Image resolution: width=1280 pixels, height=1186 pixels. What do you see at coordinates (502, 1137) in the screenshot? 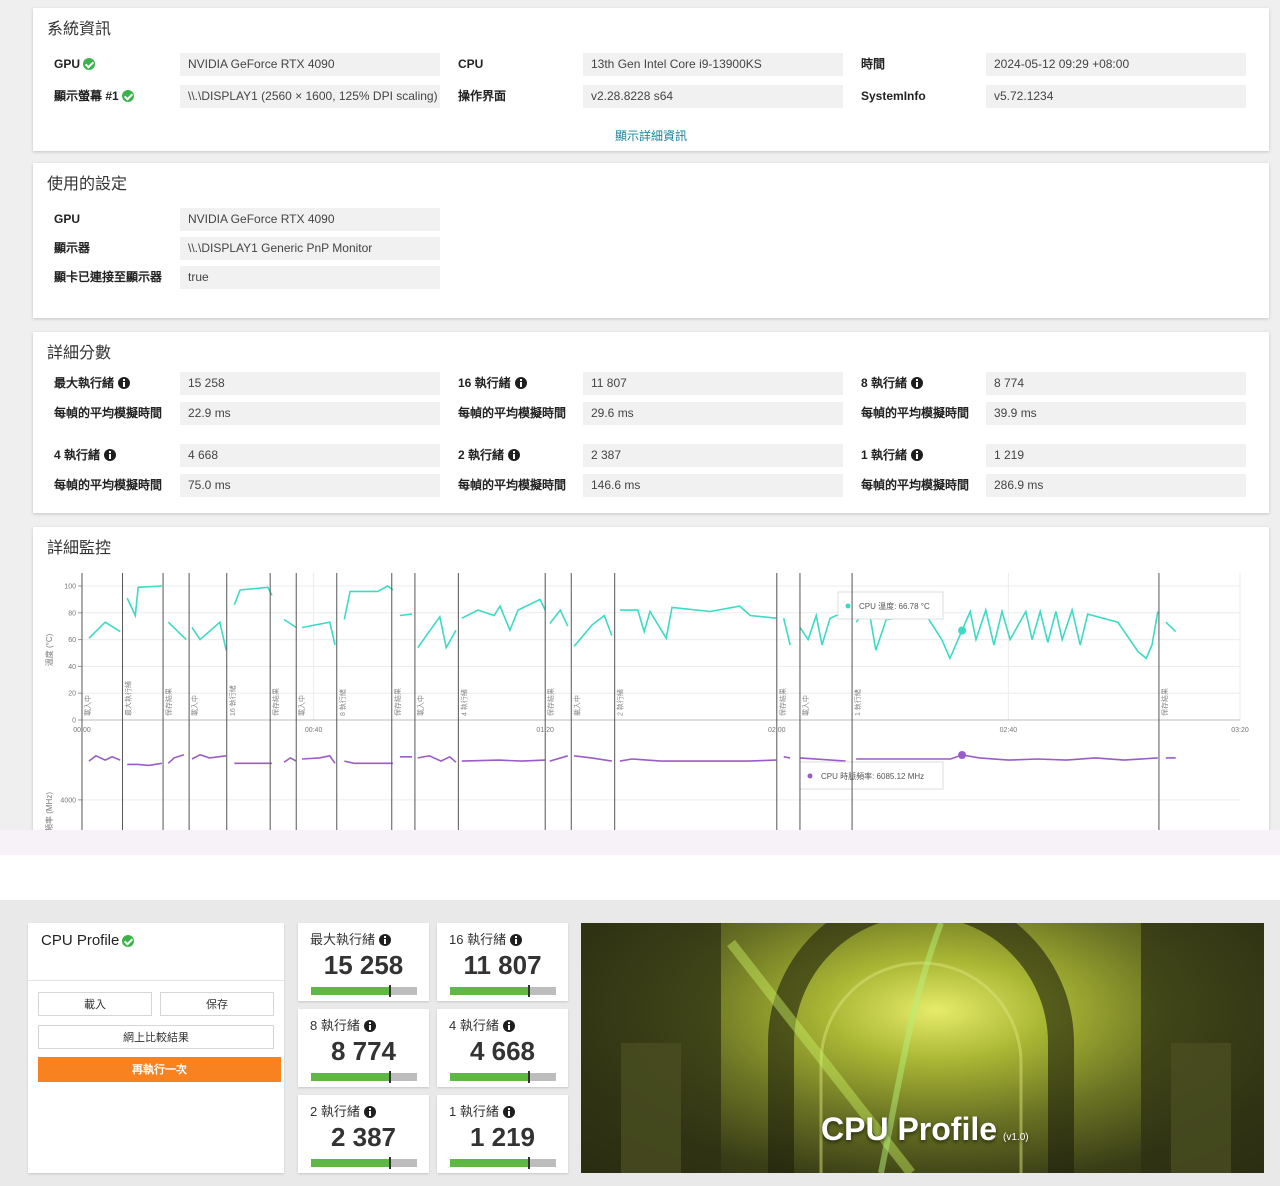
I see `tile-score: 1 219` at bounding box center [502, 1137].